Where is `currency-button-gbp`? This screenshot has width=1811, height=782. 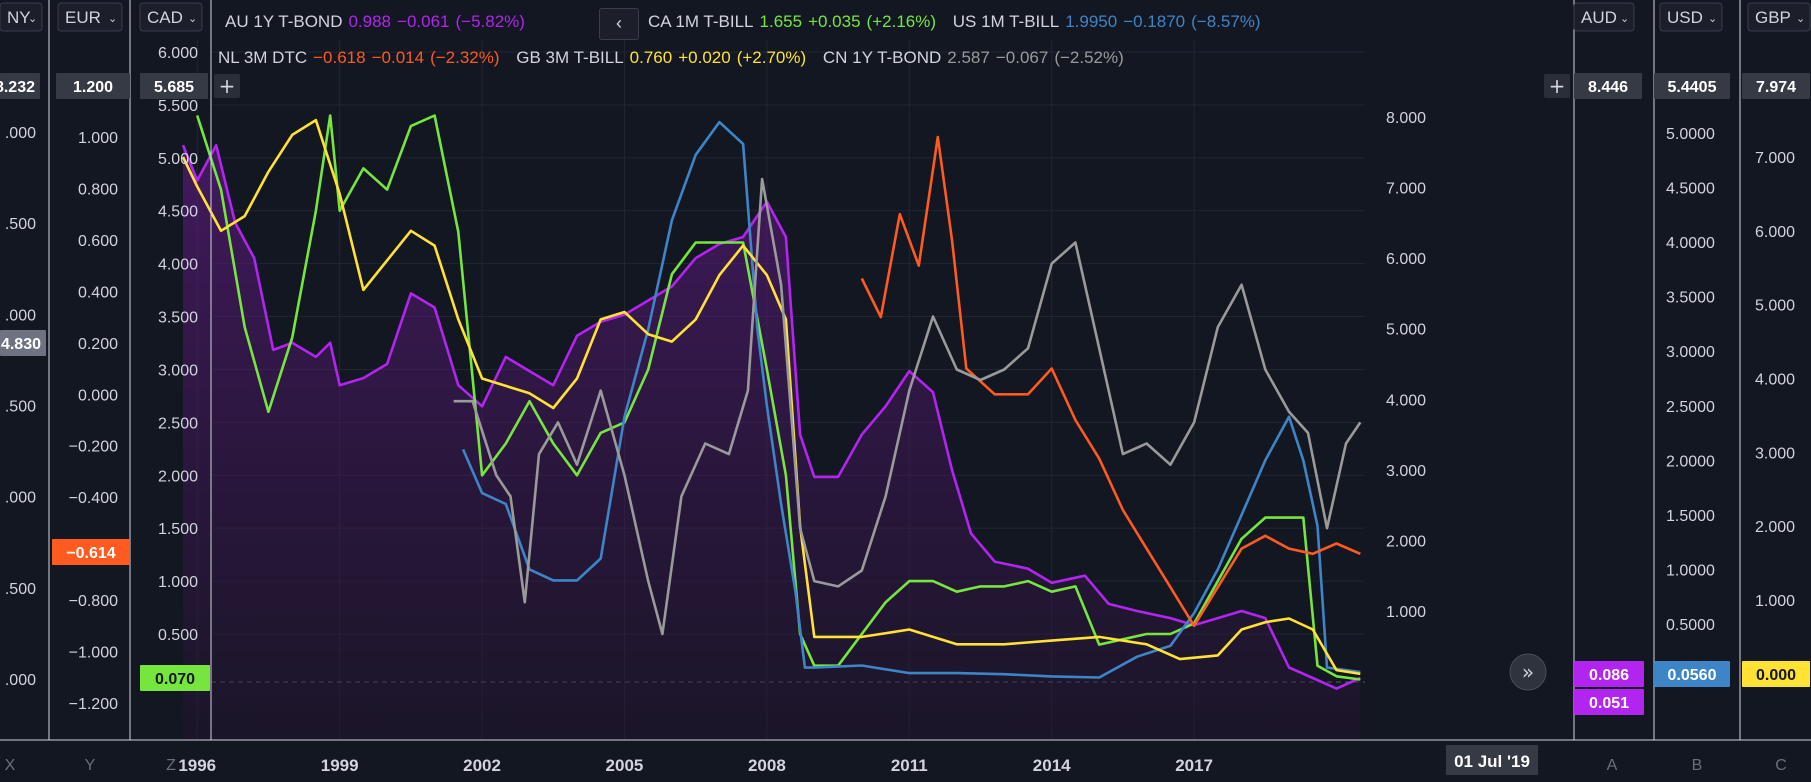
currency-button-gbp is located at coordinates (1779, 17).